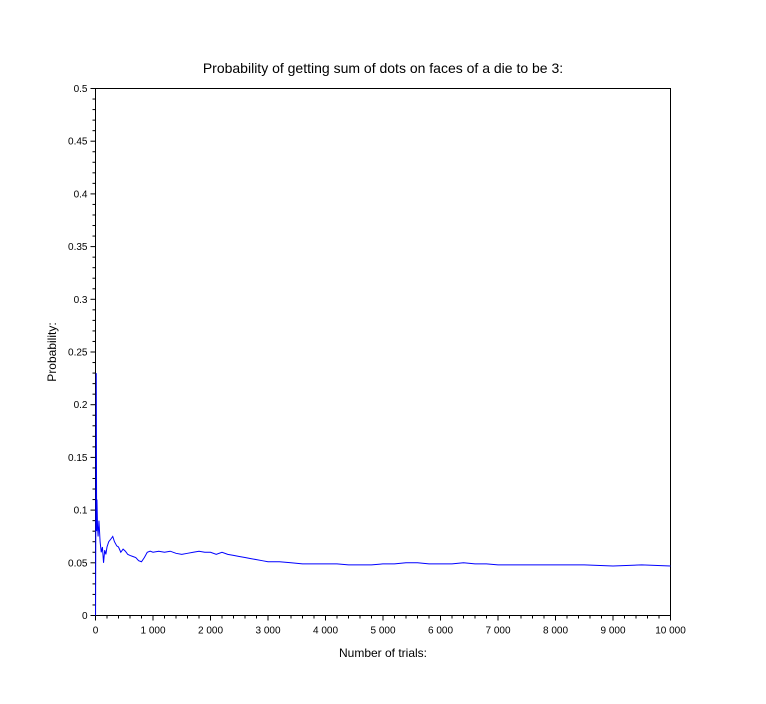 The width and height of the screenshot is (766, 704). Describe the element at coordinates (382, 631) in the screenshot. I see `x-tick-label: 5 000` at that location.